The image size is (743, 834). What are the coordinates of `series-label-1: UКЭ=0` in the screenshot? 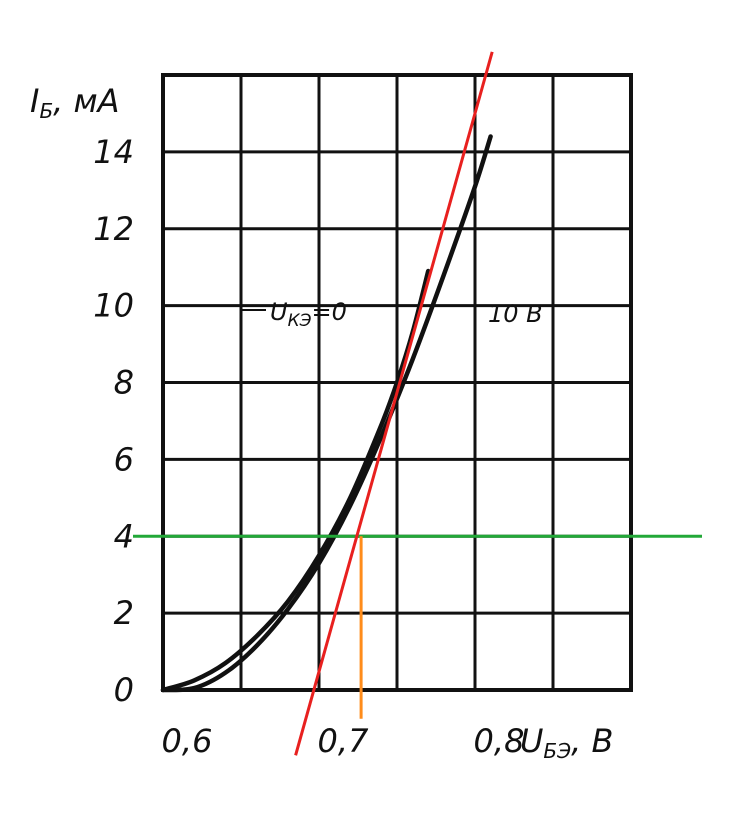 It's located at (294, 314).